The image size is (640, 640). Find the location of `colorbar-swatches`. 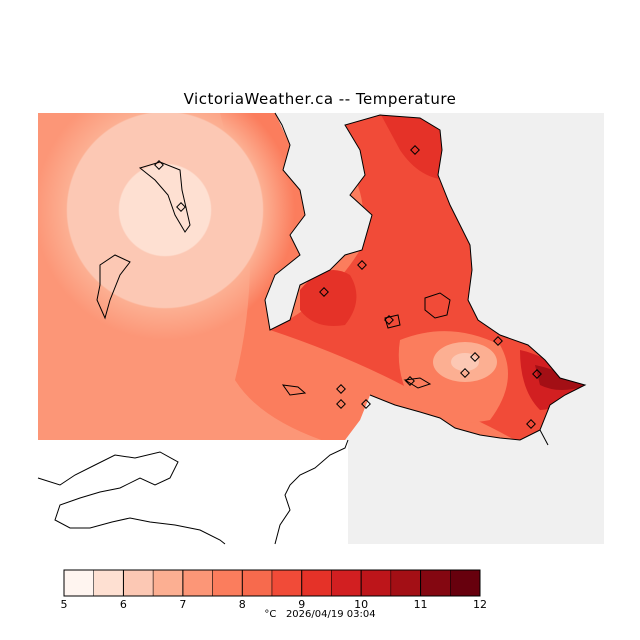

colorbar-swatches is located at coordinates (272, 583).